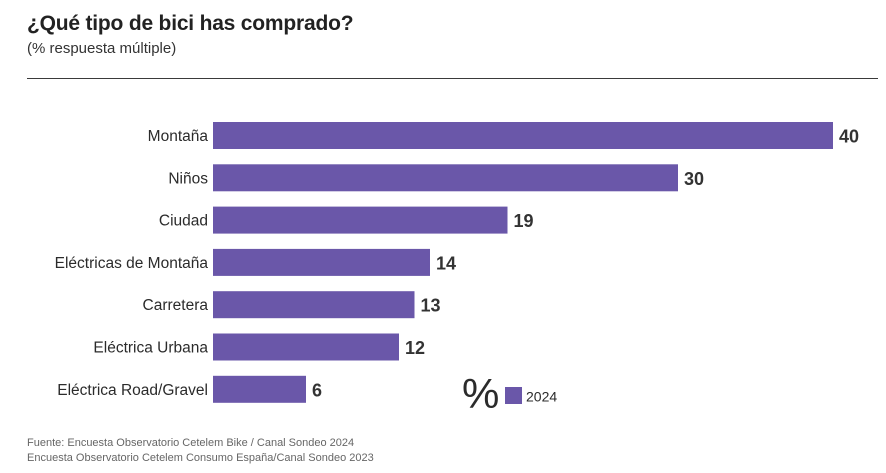 This screenshot has width=886, height=473. I want to click on legend-percent-symbol: %, so click(480, 393).